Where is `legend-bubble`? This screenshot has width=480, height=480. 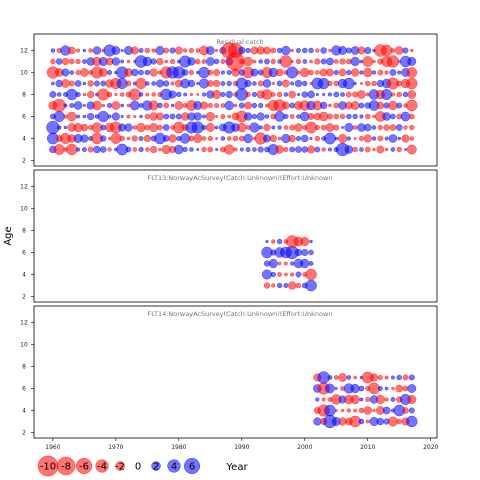 legend-bubble is located at coordinates (192, 466).